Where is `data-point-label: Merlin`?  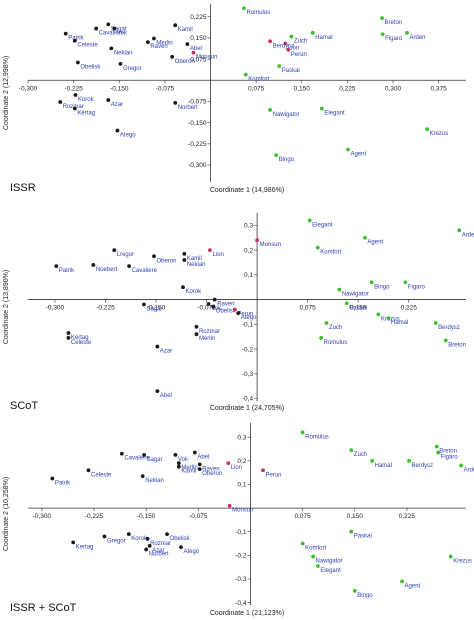 data-point-label: Merlin is located at coordinates (164, 43).